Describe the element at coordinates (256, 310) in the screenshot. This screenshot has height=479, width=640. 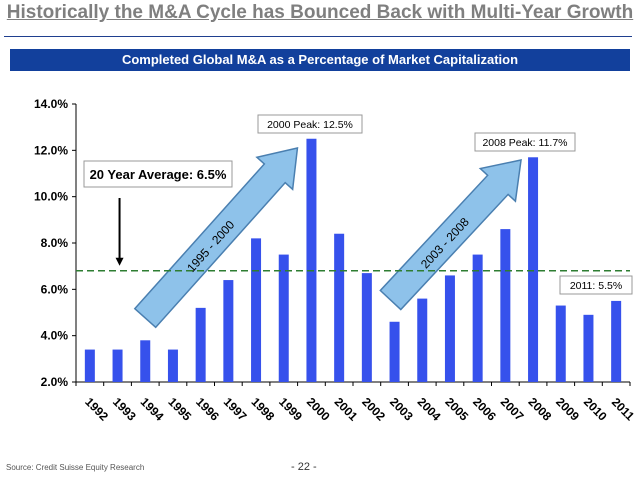
I see `bar-1998` at that location.